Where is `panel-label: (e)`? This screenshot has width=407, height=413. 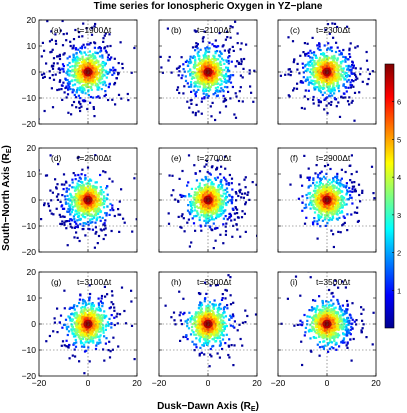 panel-label: (e) is located at coordinates (176, 158).